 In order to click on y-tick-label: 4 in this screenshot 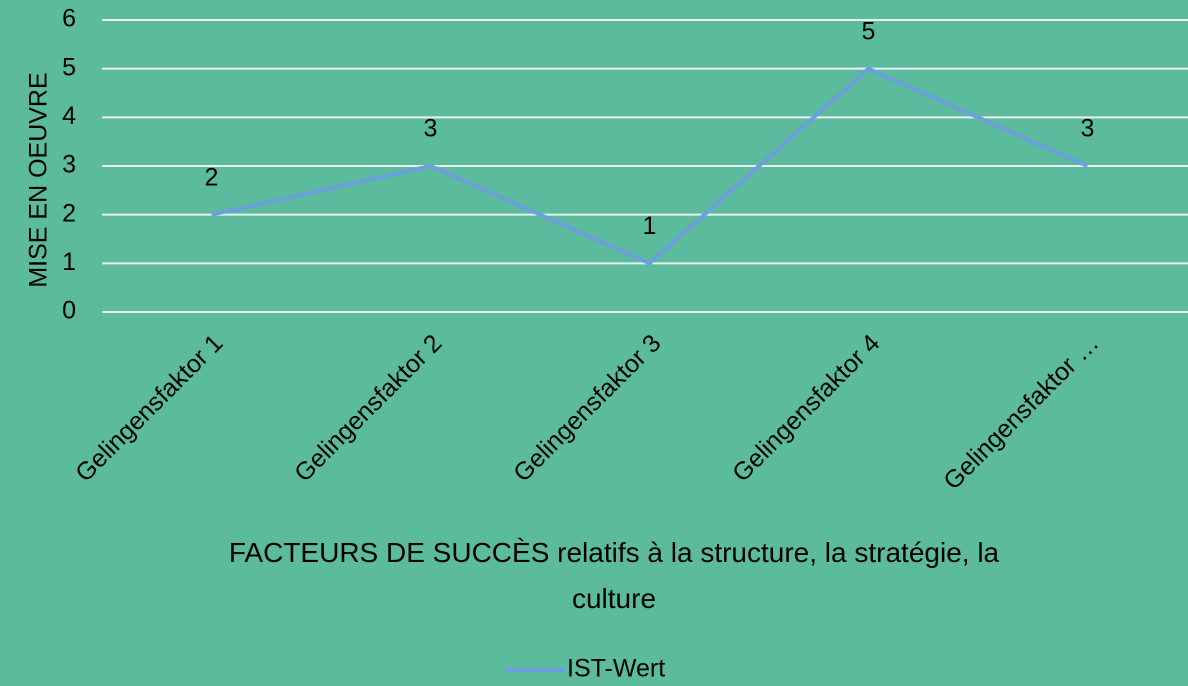, I will do `click(69, 116)`.